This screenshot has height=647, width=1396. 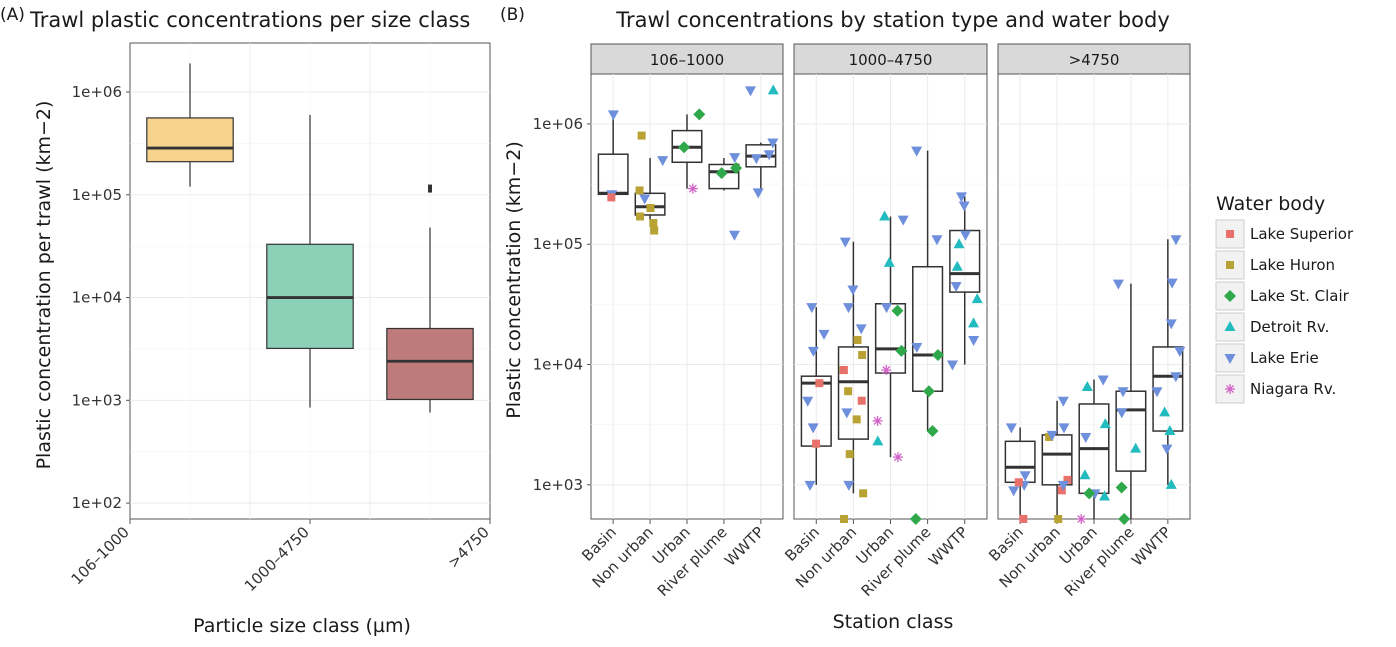 I want to click on legend-marker-detroit-rv, so click(x=1230, y=326).